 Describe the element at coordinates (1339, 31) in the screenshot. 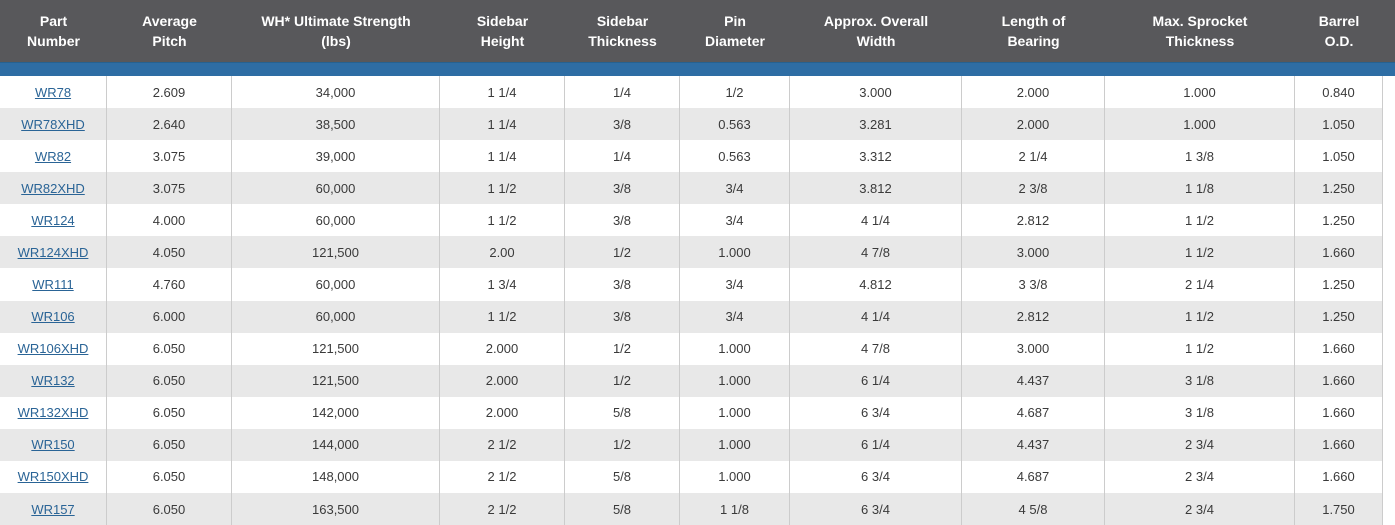

I see `column-header-barrel-od: Barrel O.D.` at that location.